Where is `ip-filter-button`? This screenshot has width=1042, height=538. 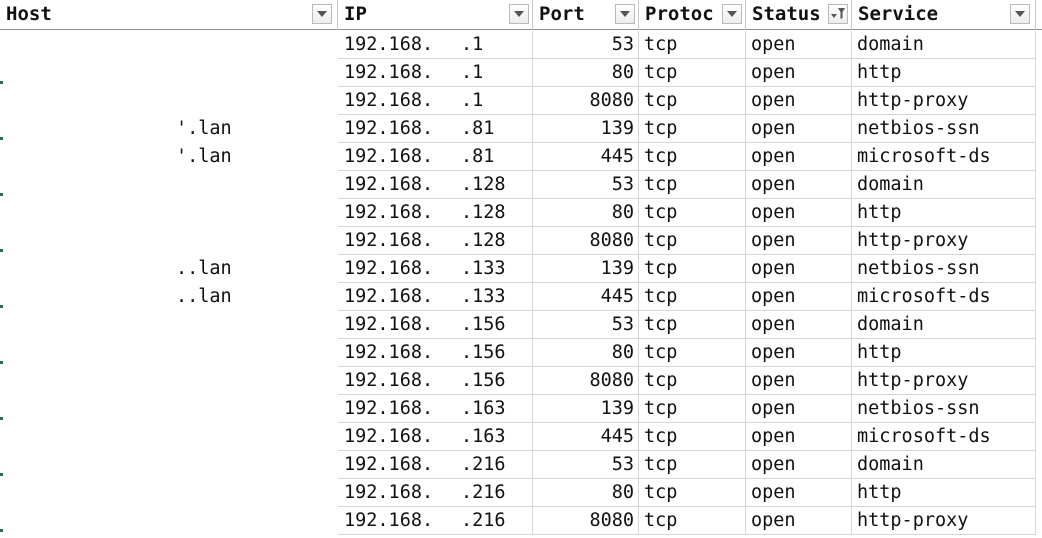 ip-filter-button is located at coordinates (519, 14).